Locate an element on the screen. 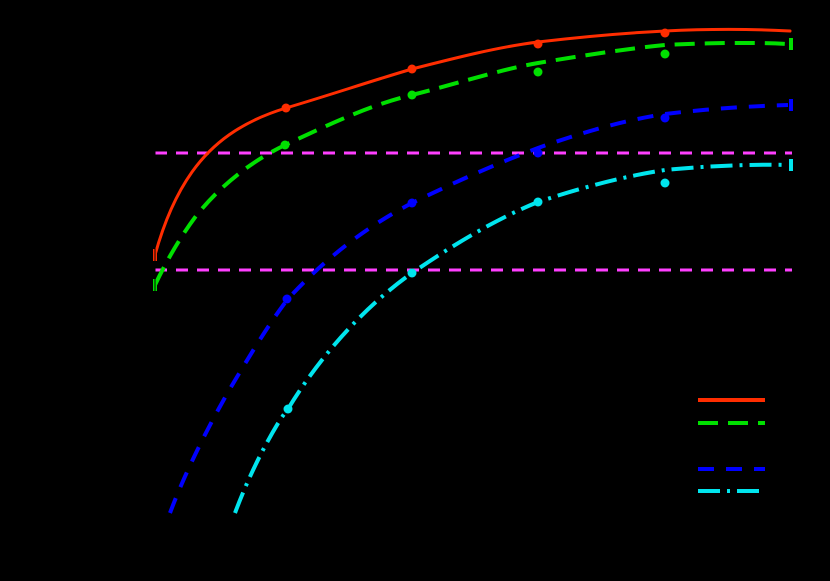  legend is located at coordinates (750, 445).